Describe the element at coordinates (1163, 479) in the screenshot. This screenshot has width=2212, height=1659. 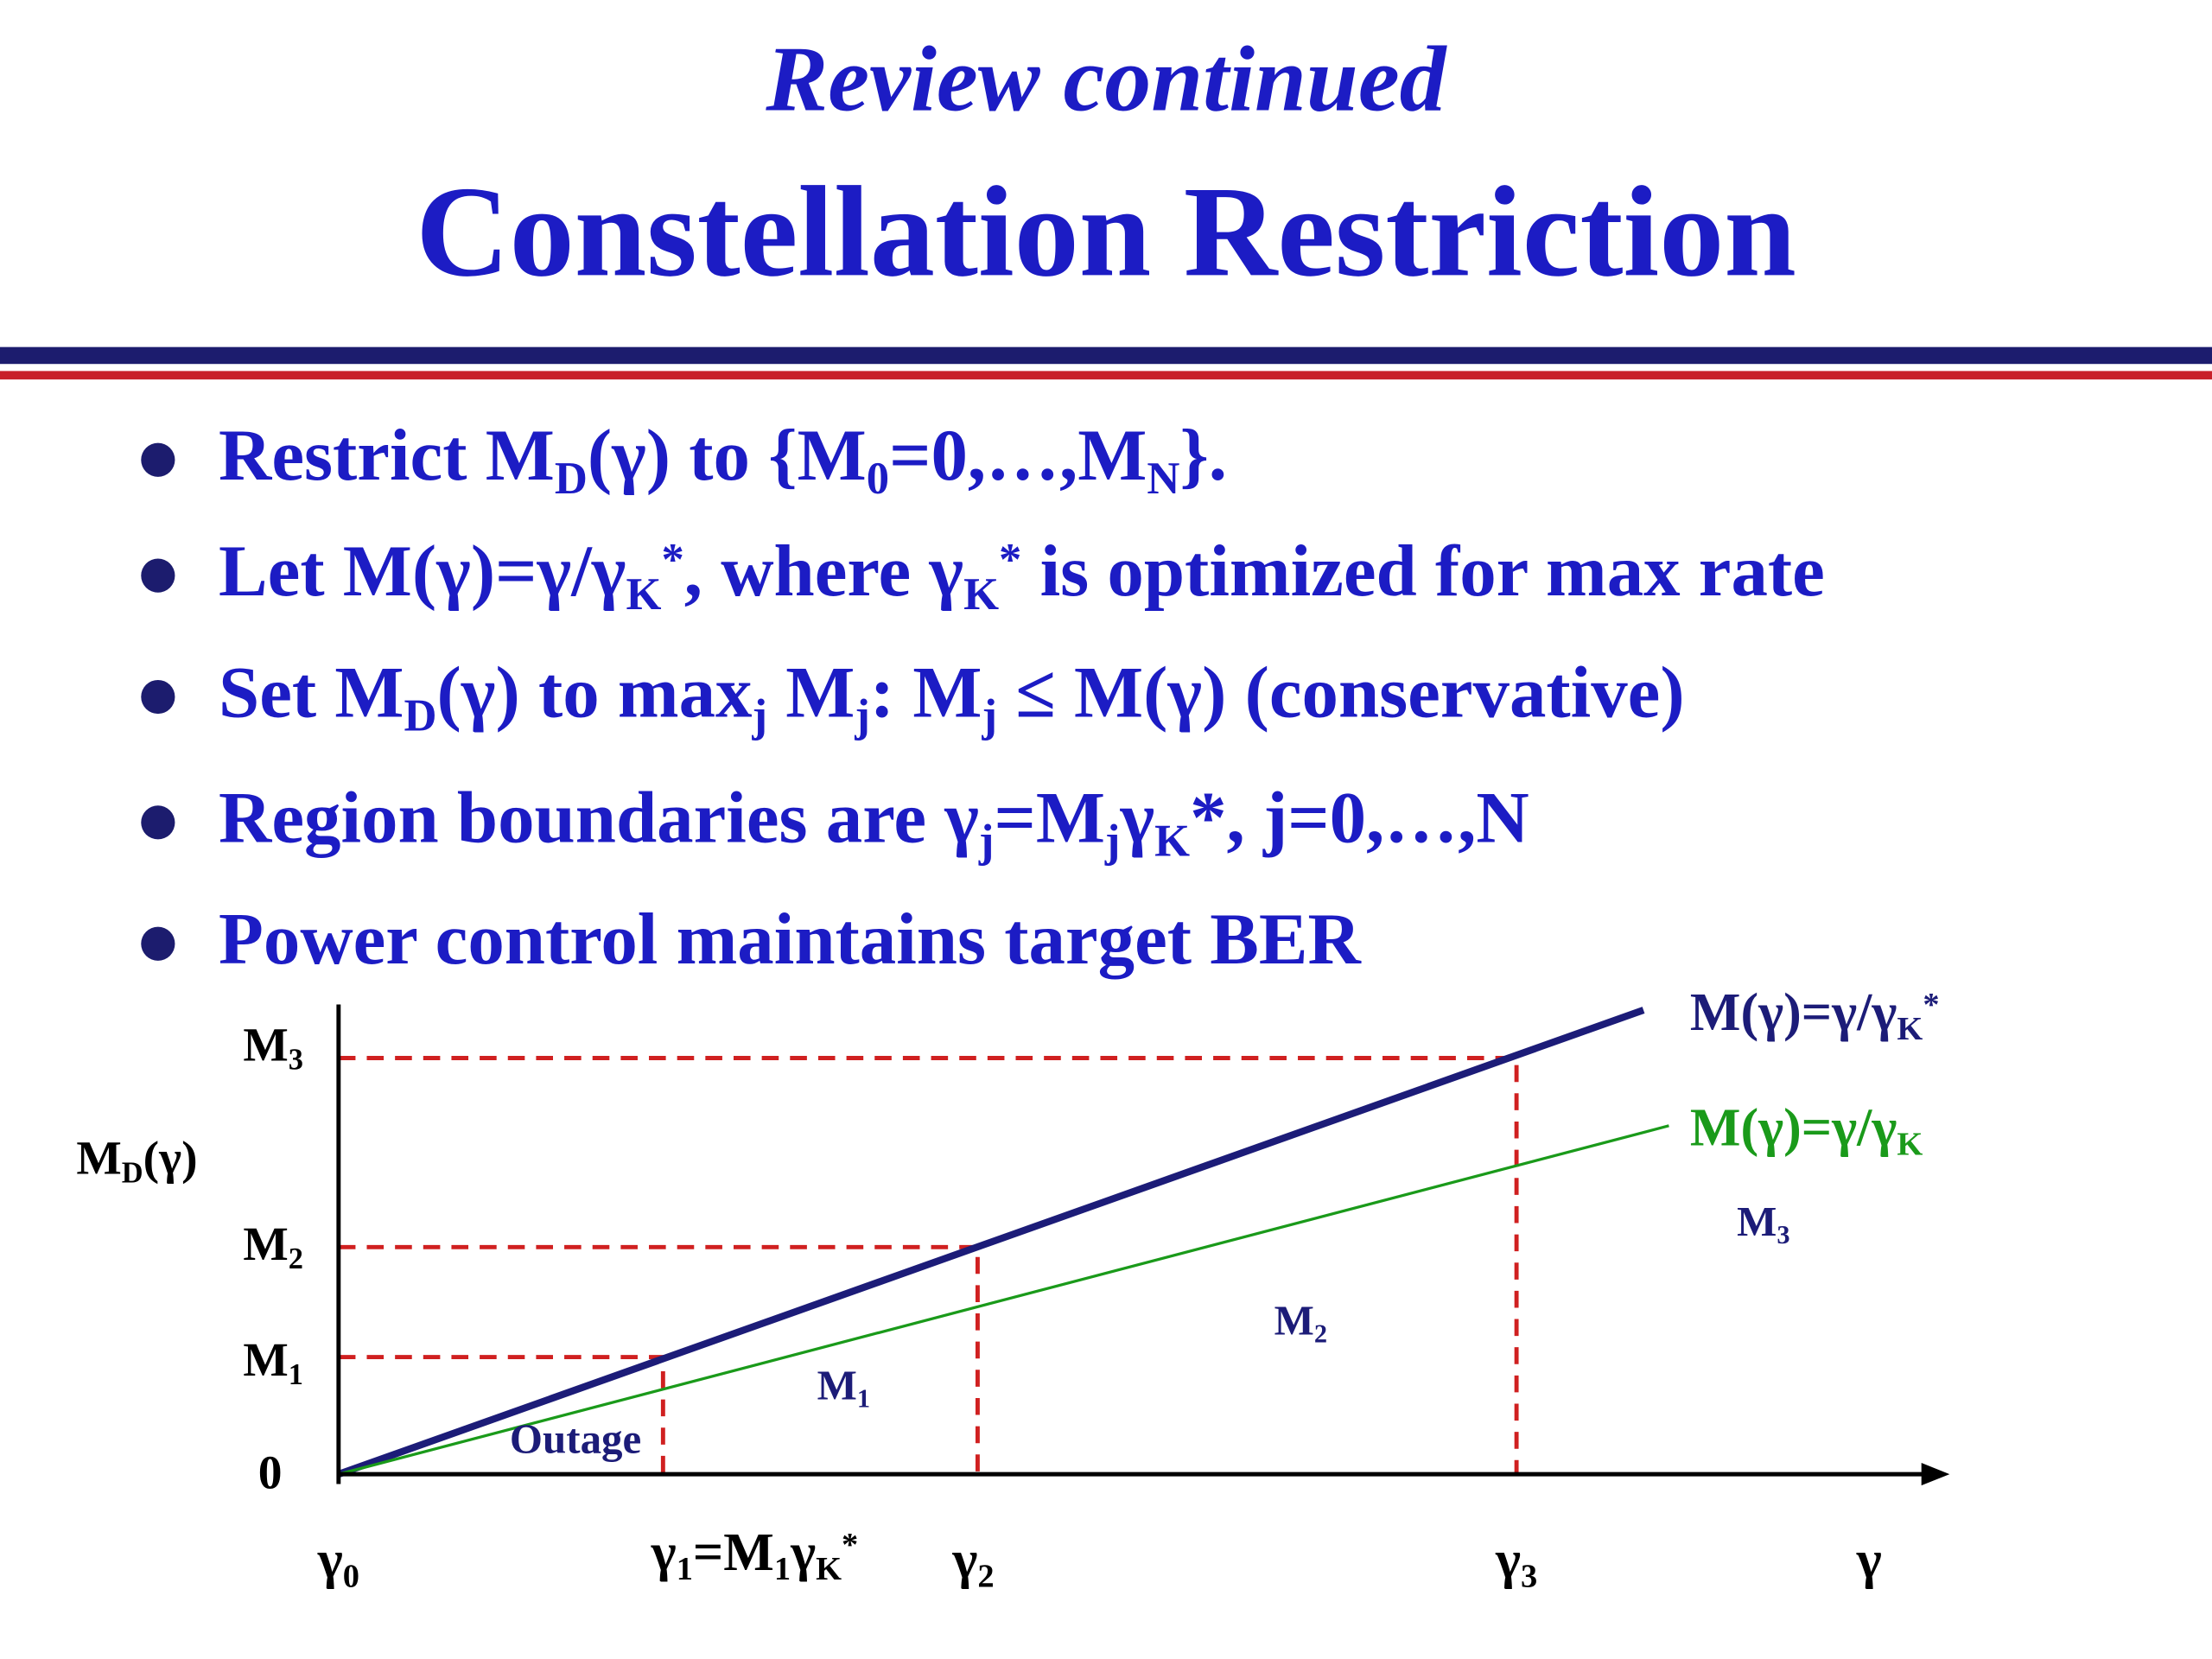
I see `subscript: N` at that location.